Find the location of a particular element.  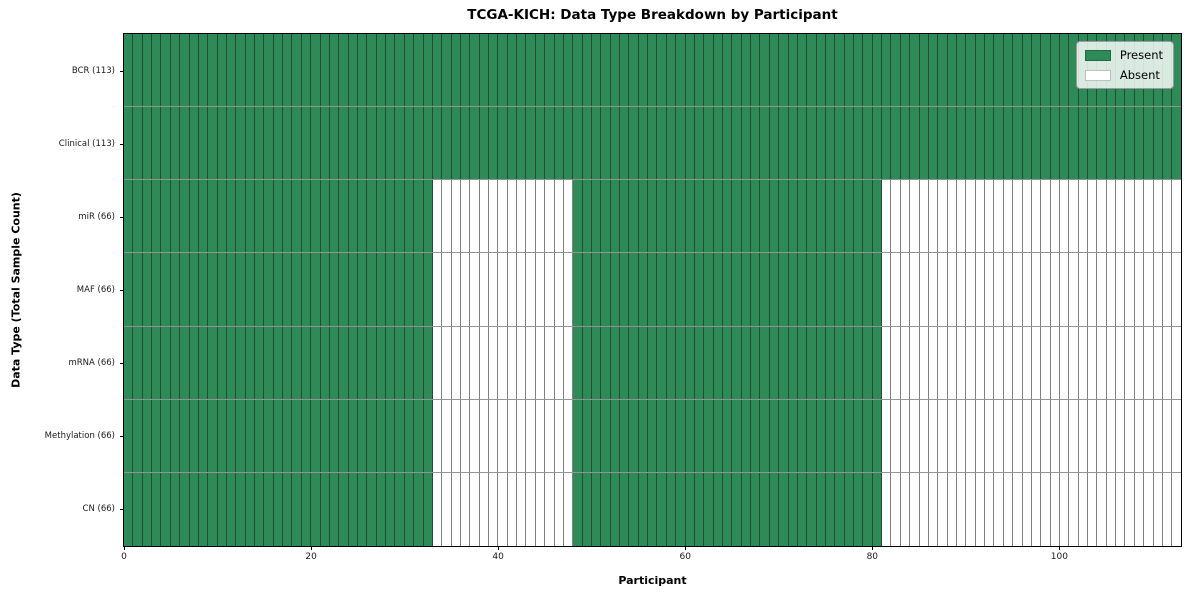

x-tick-mark is located at coordinates (312, 548).